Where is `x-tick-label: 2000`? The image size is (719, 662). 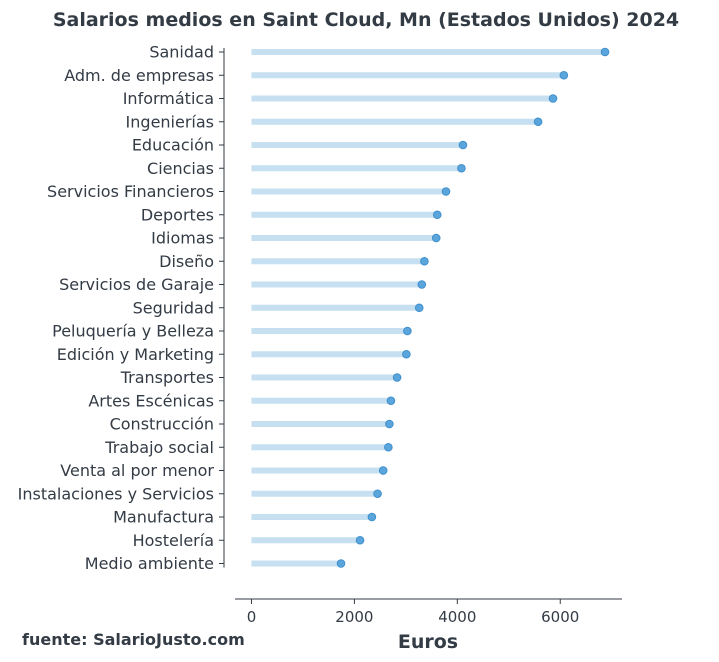 x-tick-label: 2000 is located at coordinates (354, 617).